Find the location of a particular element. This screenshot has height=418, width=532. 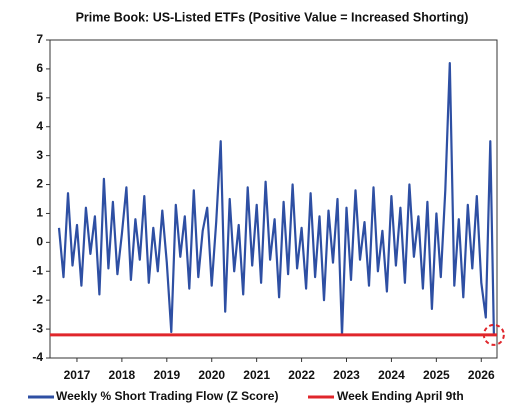

y-tick-label: 1 is located at coordinates (39, 213).